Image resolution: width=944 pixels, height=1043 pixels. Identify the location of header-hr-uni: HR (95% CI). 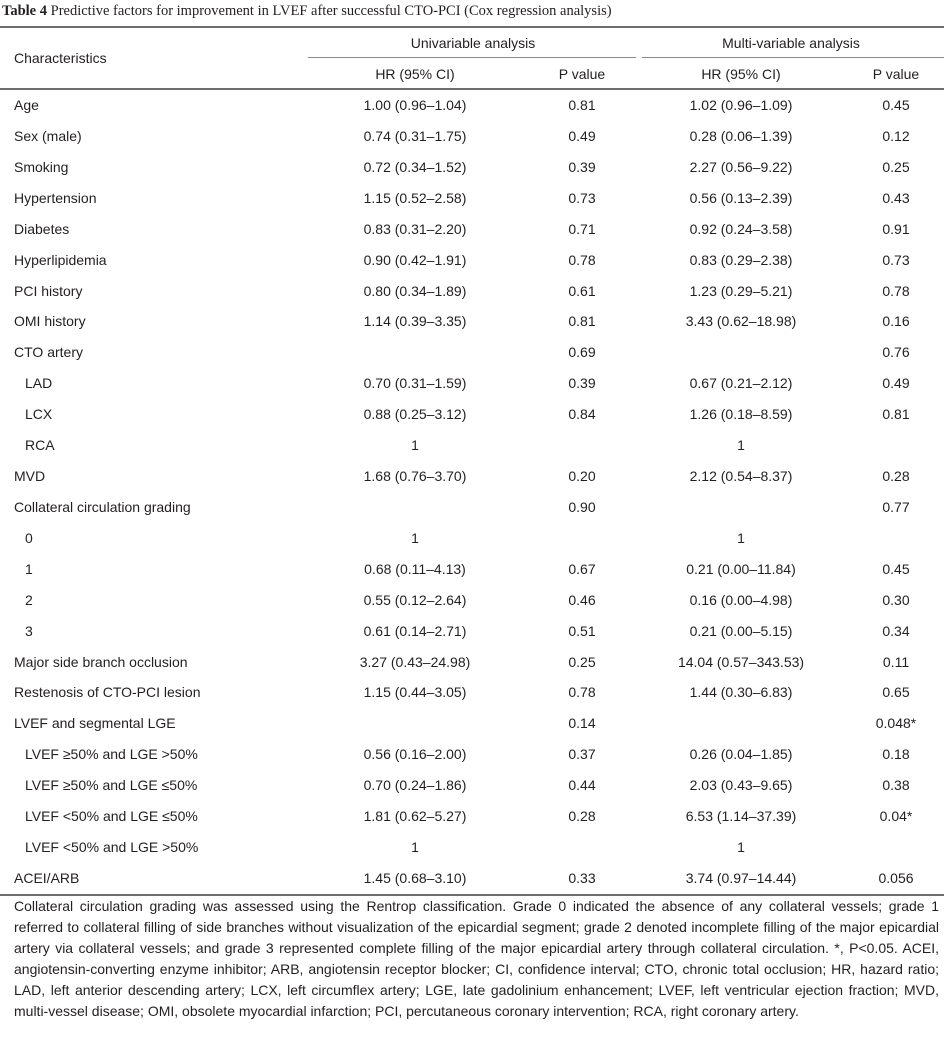
(415, 74).